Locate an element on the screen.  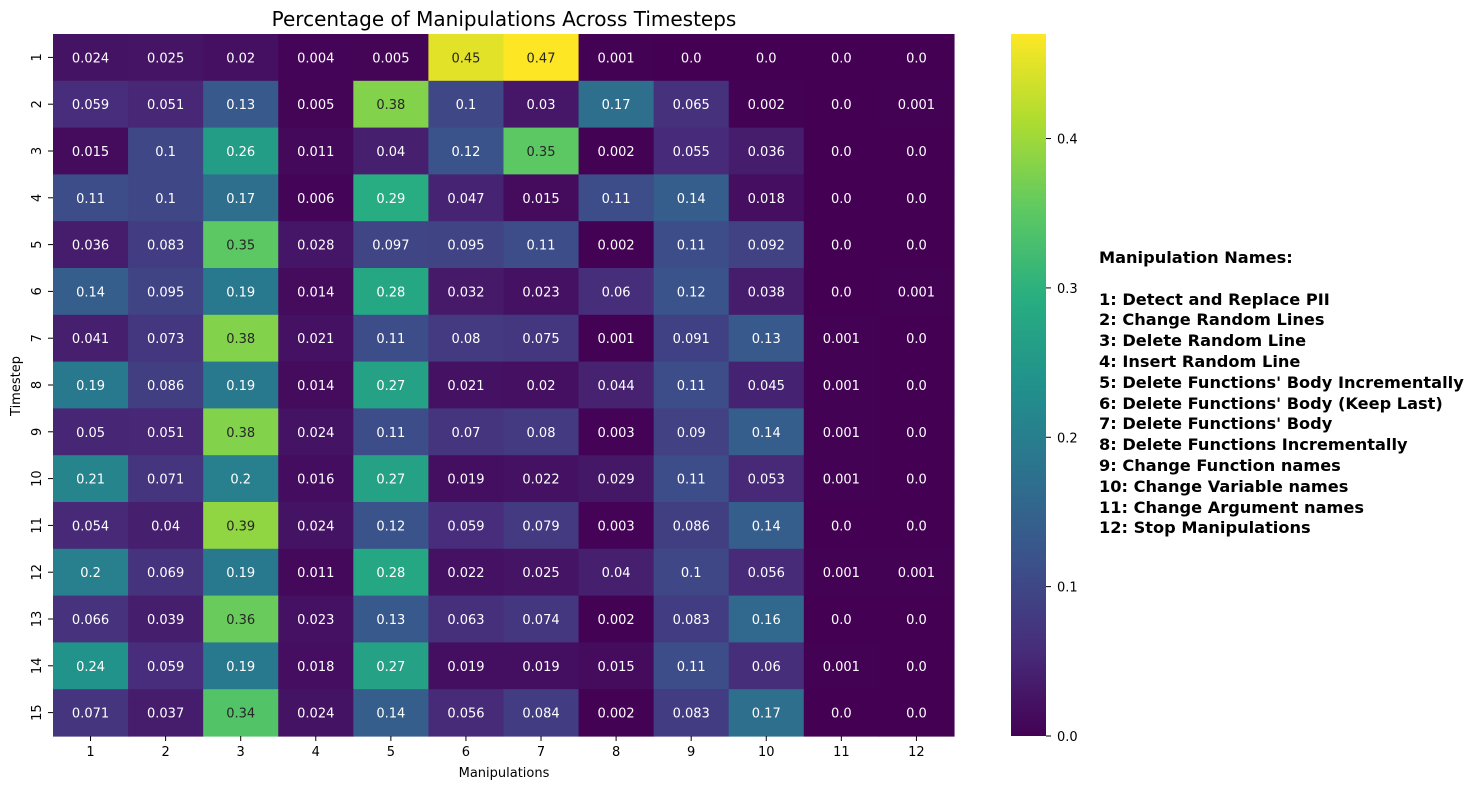
y-tick-label: 6 is located at coordinates (37, 291).